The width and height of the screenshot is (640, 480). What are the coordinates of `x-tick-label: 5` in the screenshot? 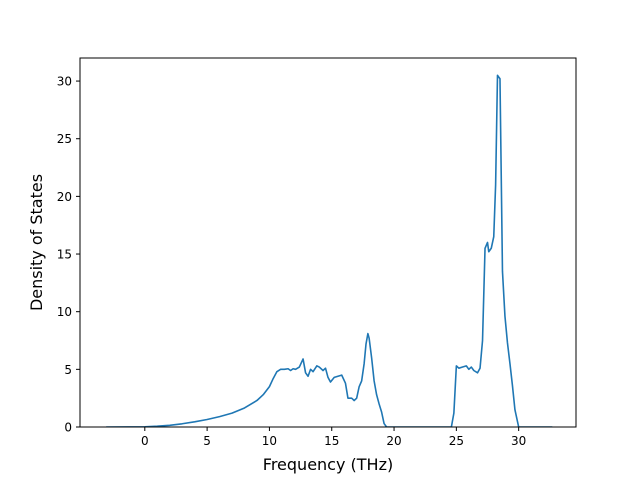 It's located at (207, 441).